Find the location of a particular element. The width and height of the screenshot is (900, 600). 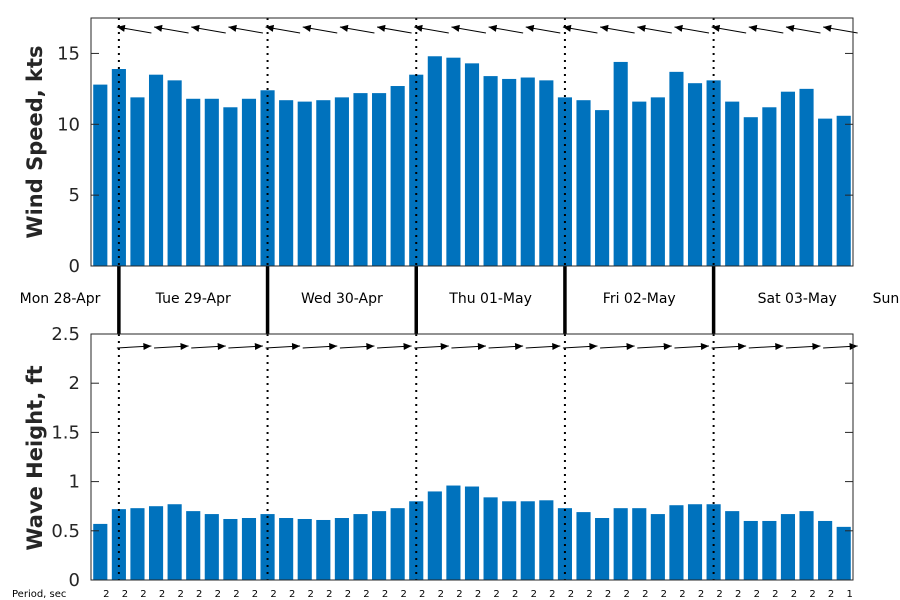

day-label: Sun is located at coordinates (886, 299).